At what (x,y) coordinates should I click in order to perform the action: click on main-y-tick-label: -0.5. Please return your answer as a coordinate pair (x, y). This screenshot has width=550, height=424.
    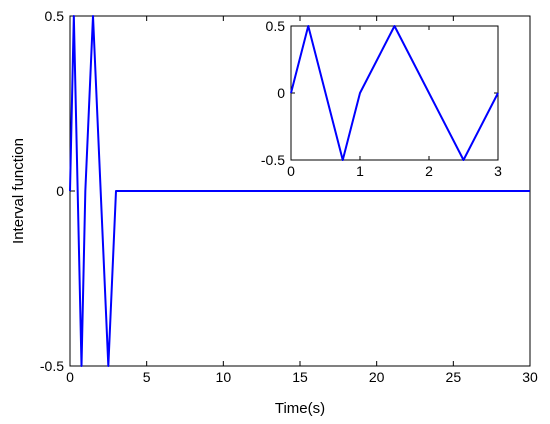
    Looking at the image, I should click on (52, 366).